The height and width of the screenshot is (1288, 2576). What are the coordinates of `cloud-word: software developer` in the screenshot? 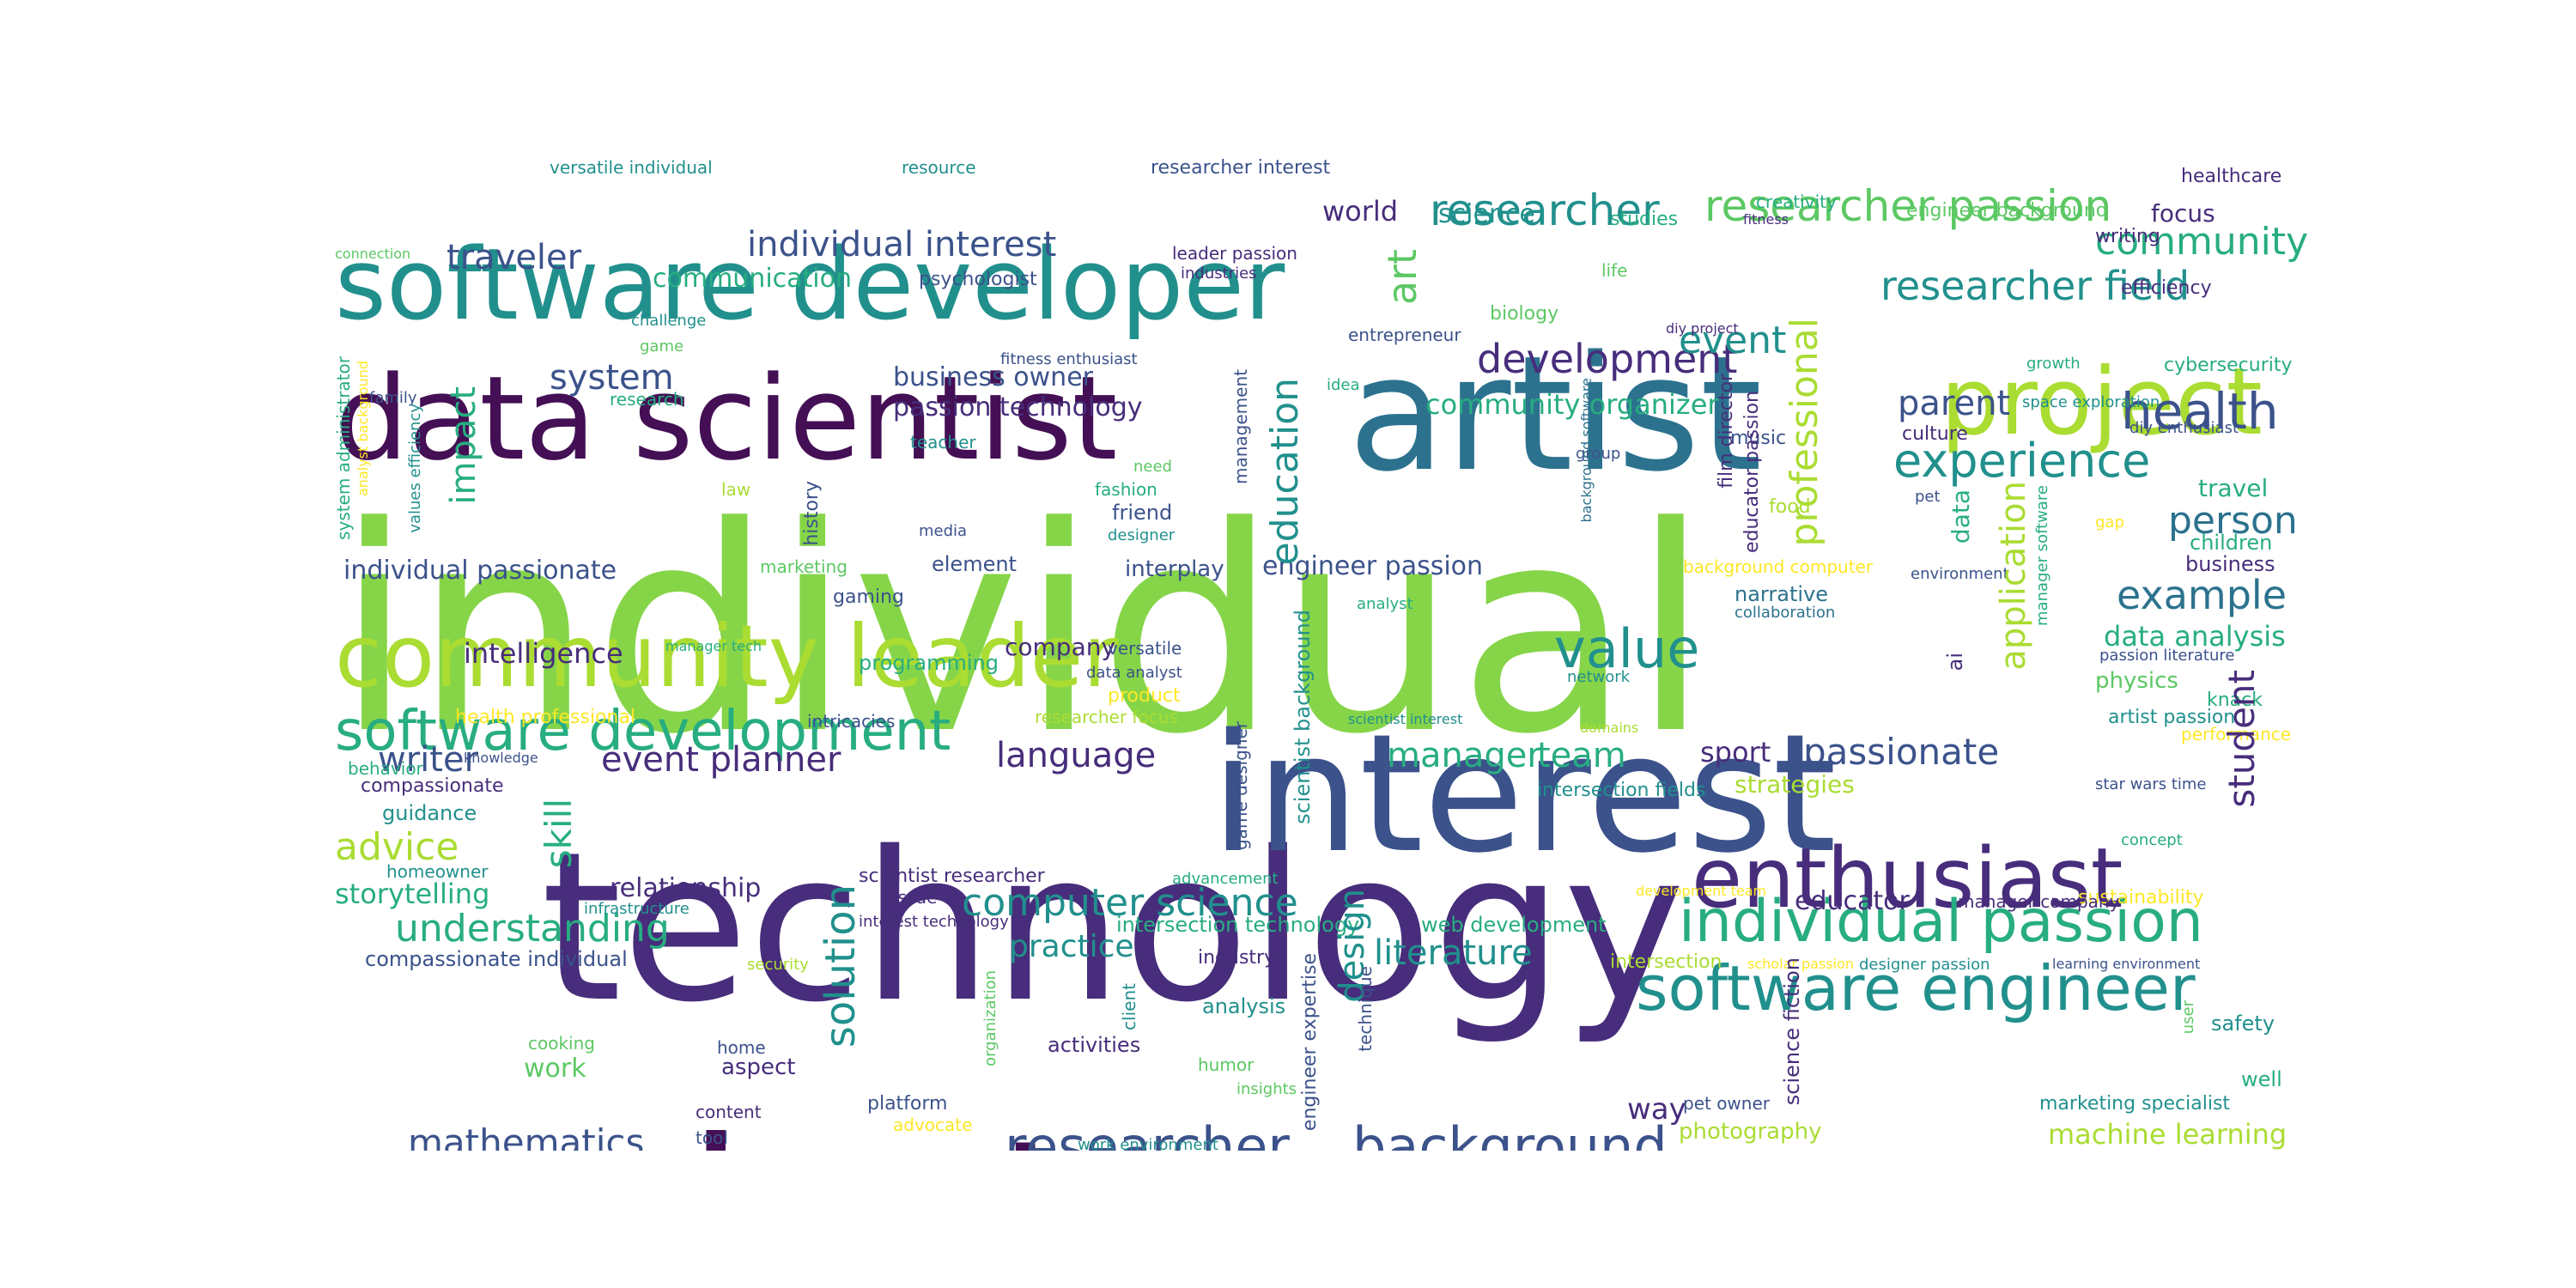 It's located at (810, 285).